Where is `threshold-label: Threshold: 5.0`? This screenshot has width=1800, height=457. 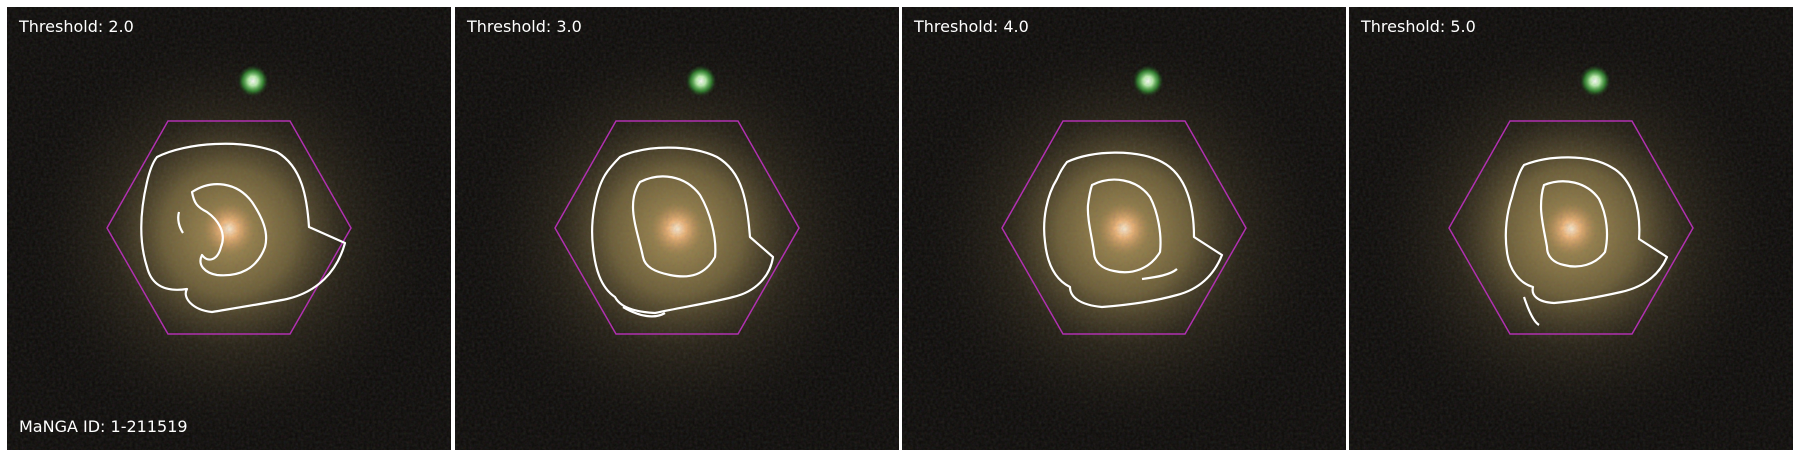 threshold-label: Threshold: 5.0 is located at coordinates (1418, 26).